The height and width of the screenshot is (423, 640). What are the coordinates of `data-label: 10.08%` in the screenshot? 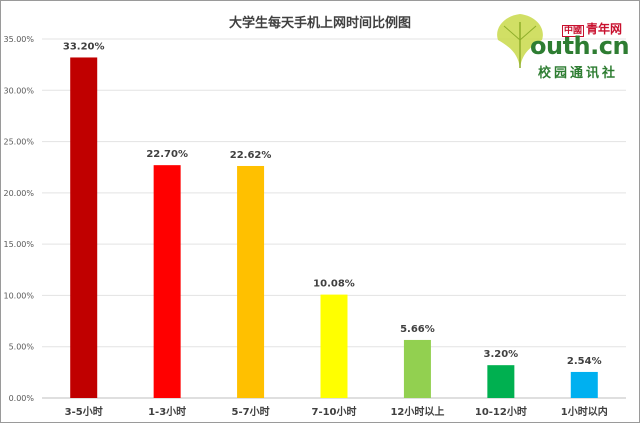 It's located at (334, 284).